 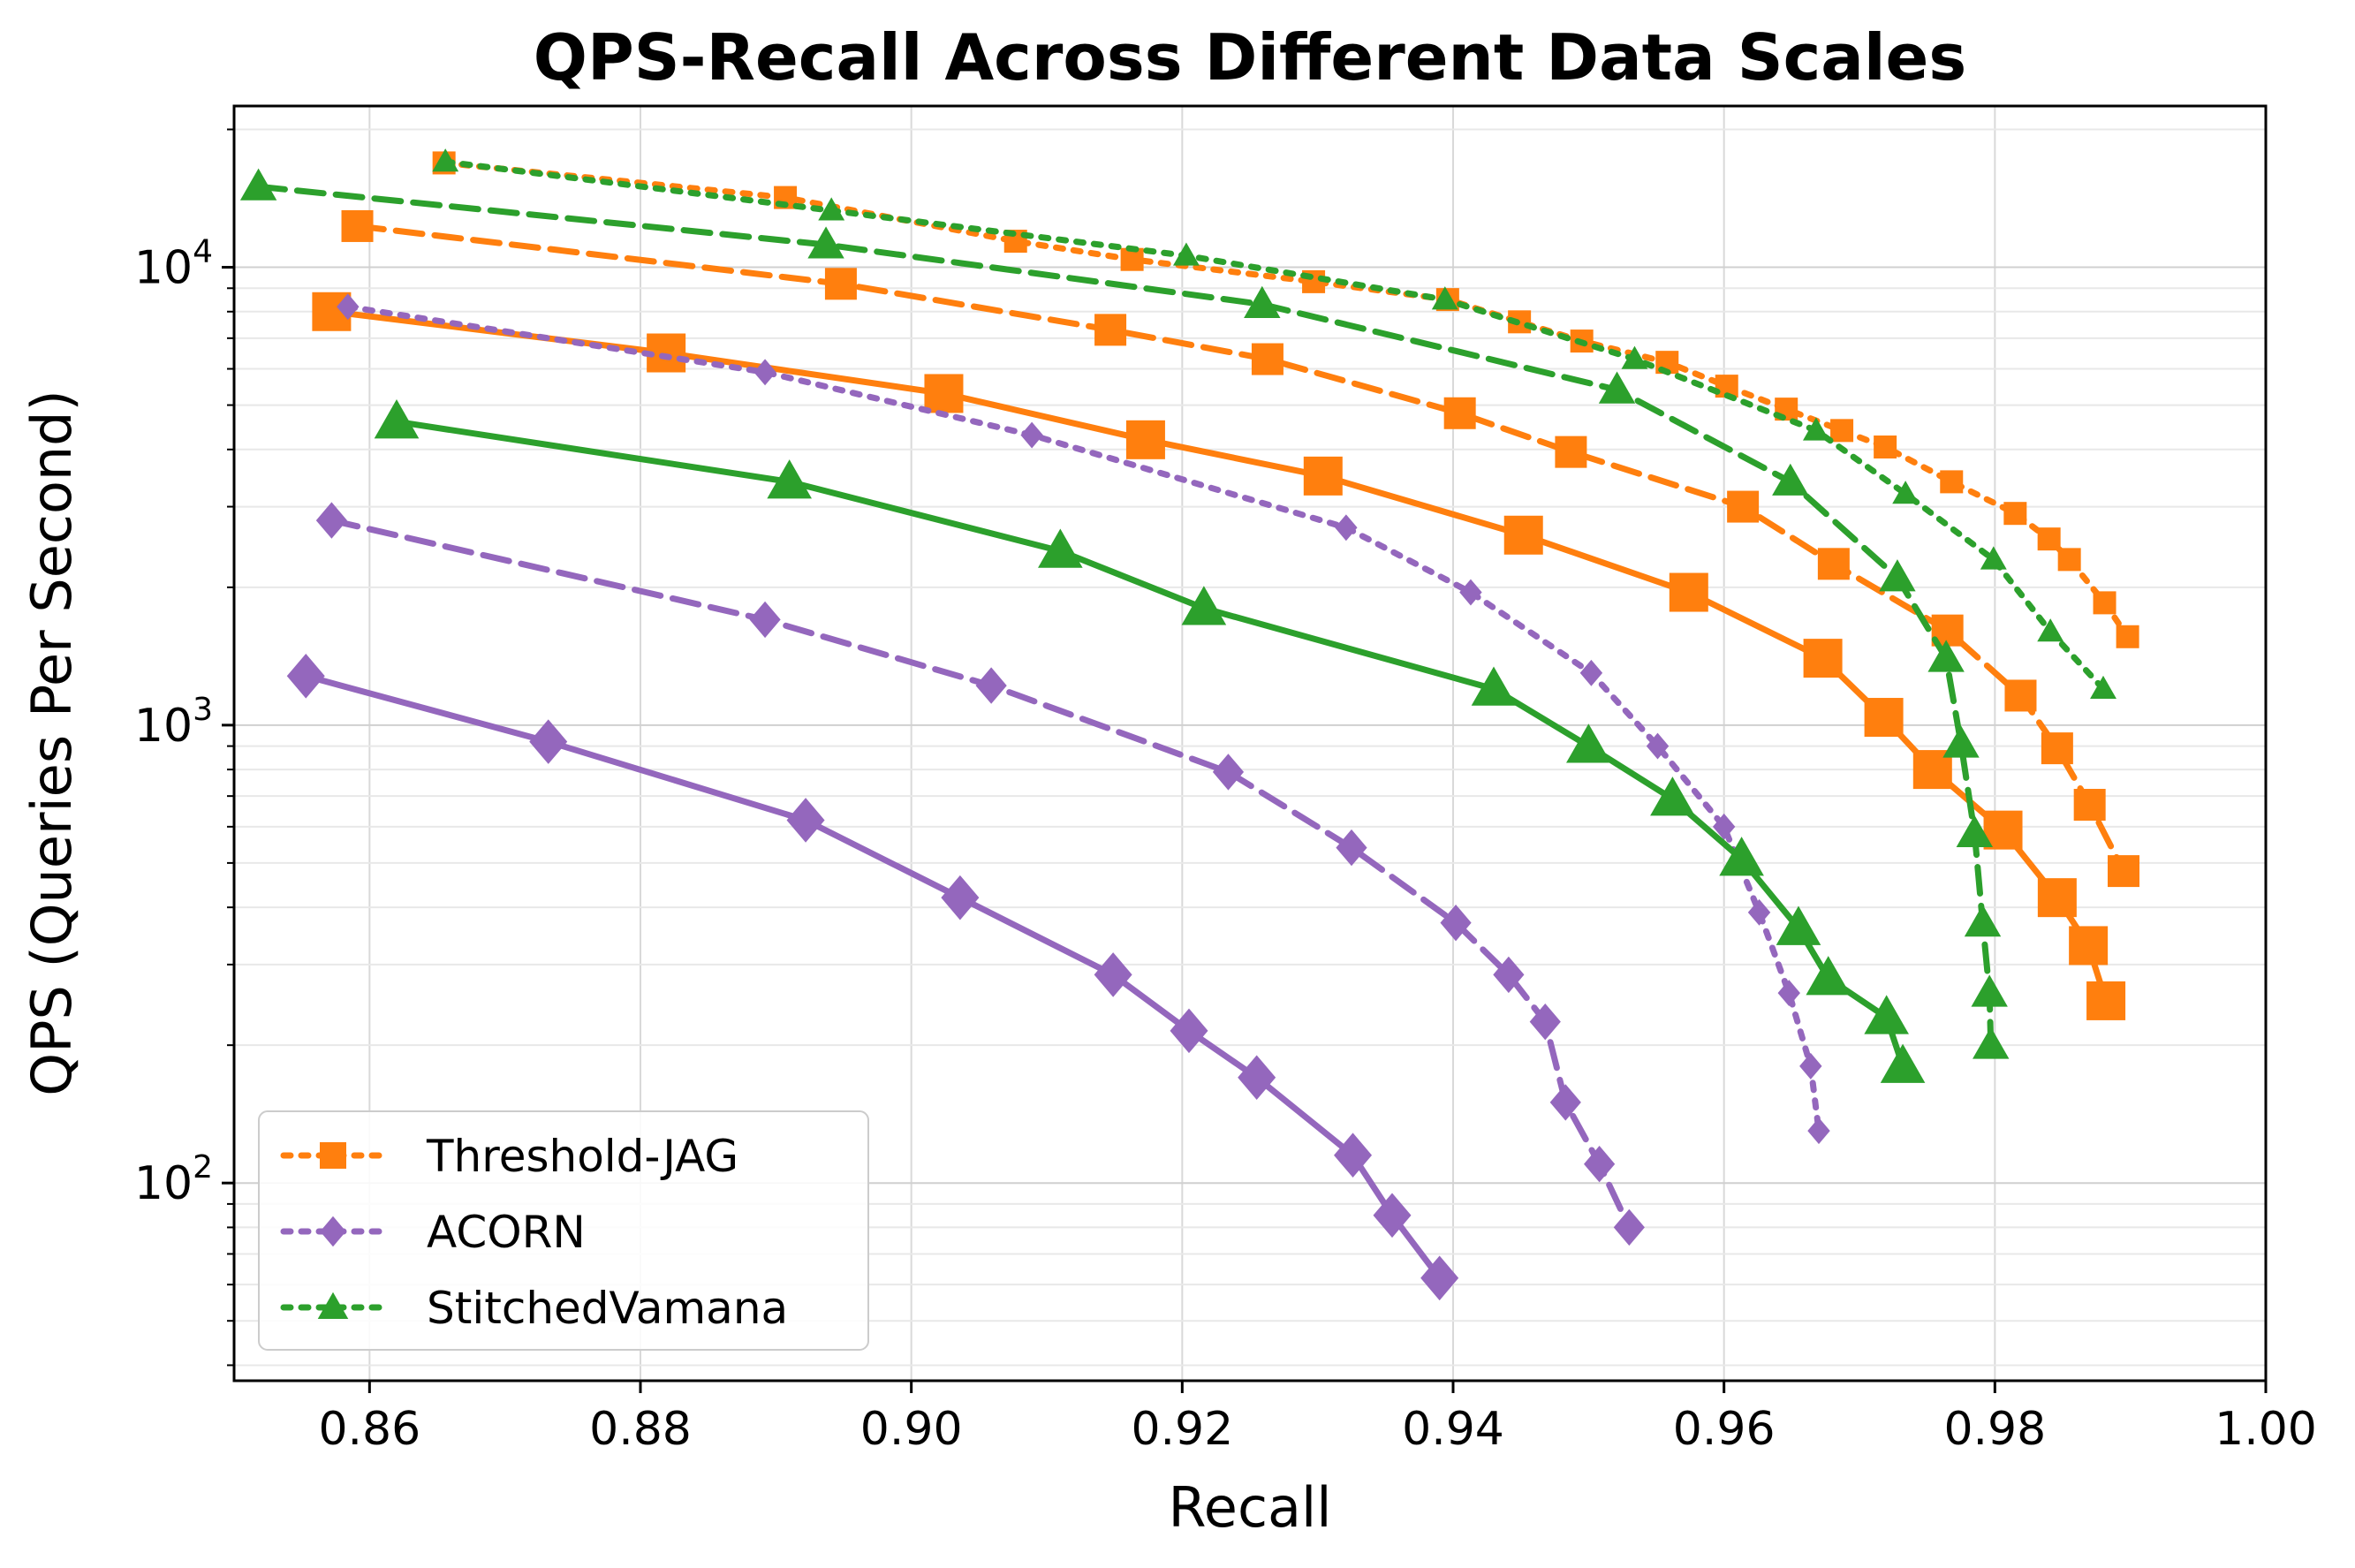 What do you see at coordinates (1250, 1507) in the screenshot?
I see `x-axis-label: Recall` at bounding box center [1250, 1507].